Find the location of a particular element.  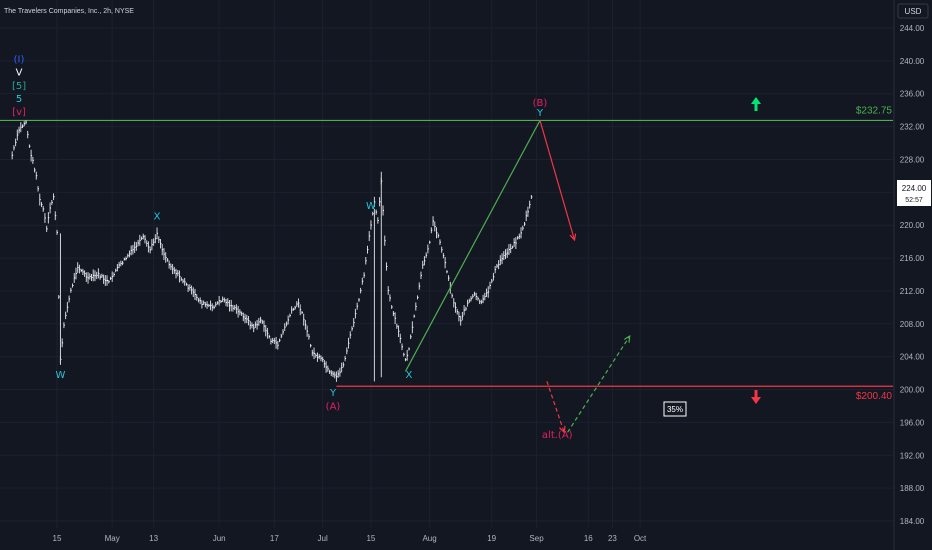

current-price: 224.00 is located at coordinates (914, 188).